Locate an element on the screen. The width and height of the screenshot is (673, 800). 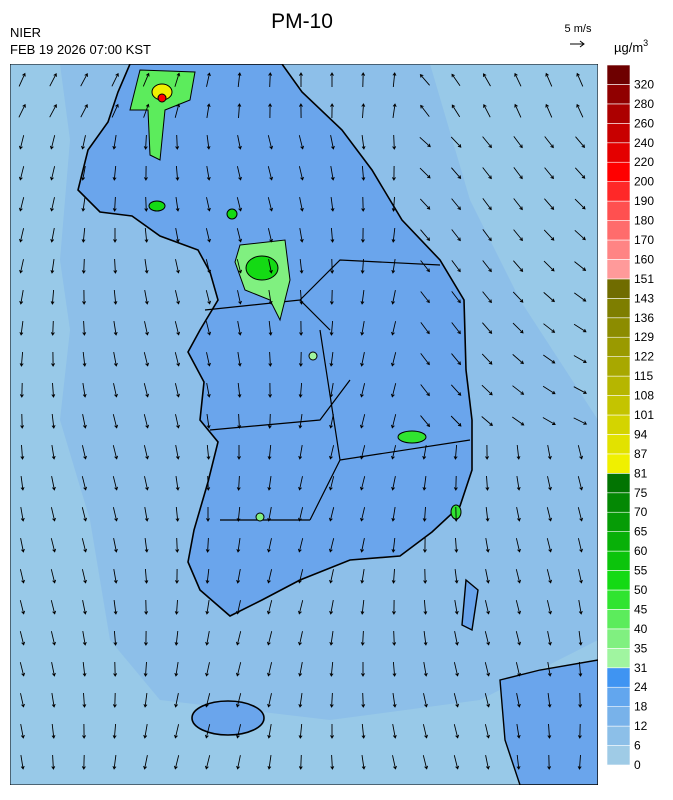
colorbar-label: 55 is located at coordinates (641, 571).